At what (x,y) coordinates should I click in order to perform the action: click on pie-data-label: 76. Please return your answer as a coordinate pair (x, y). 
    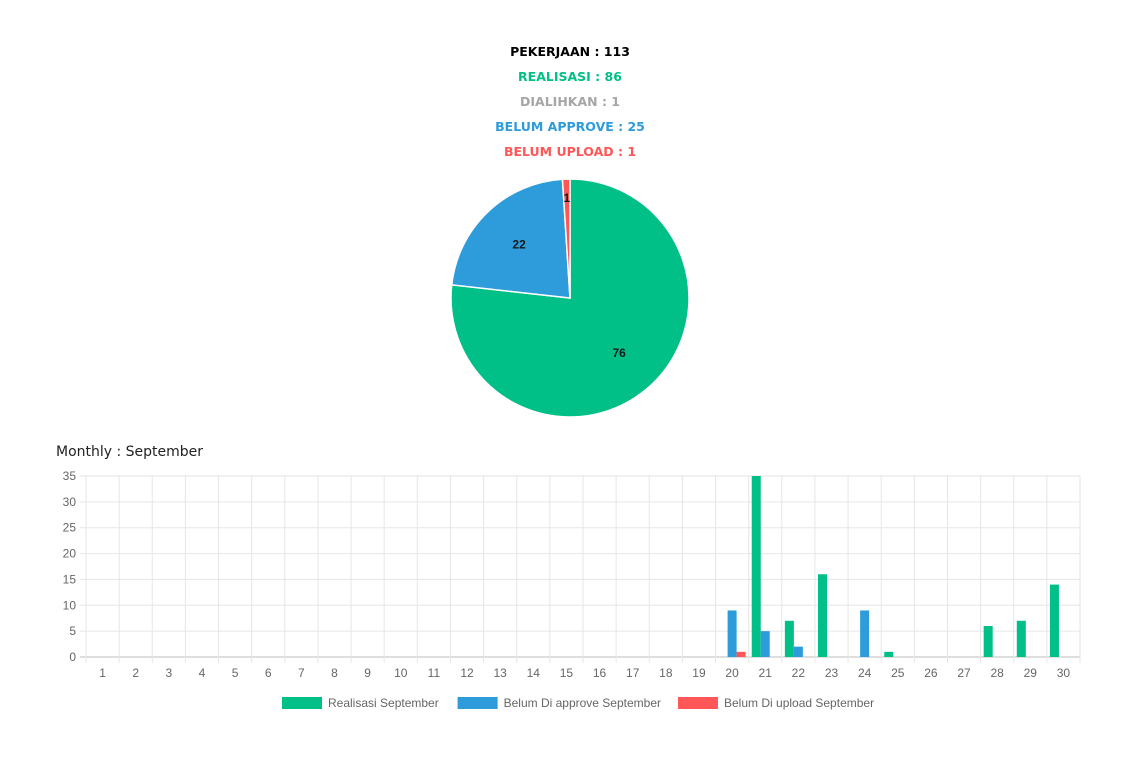
    Looking at the image, I should click on (620, 353).